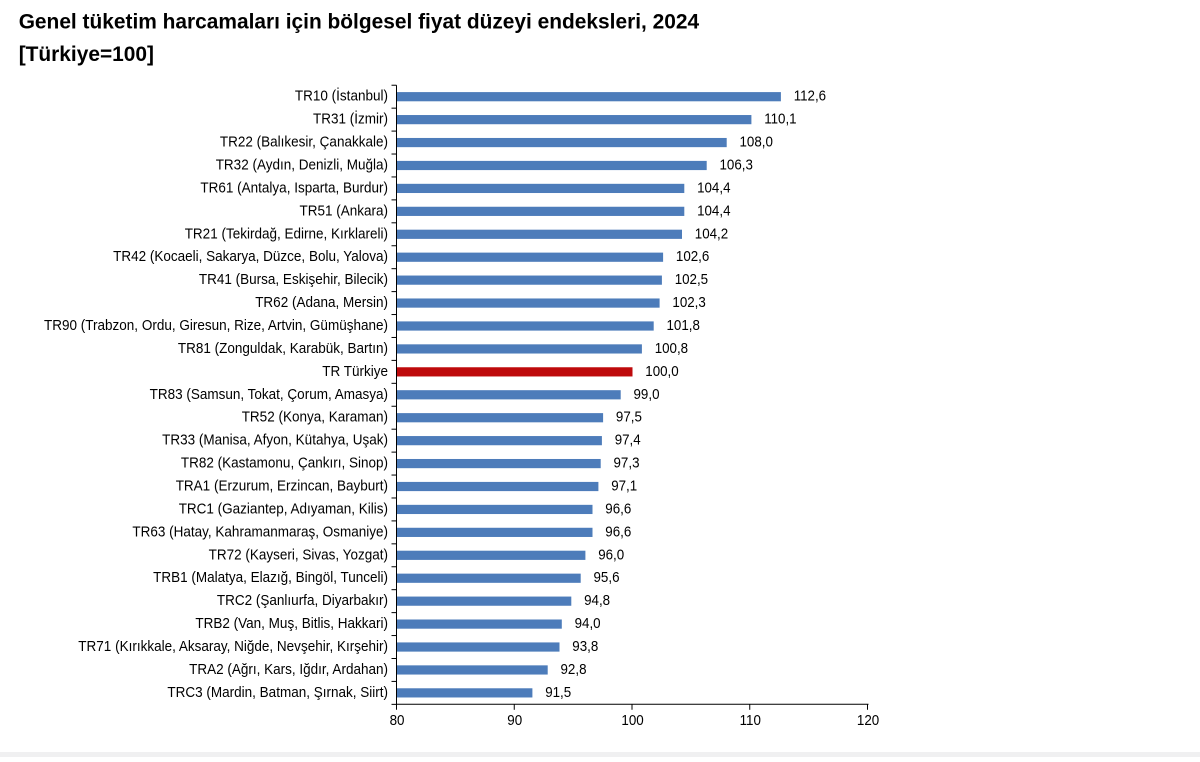 The width and height of the screenshot is (1200, 762). What do you see at coordinates (298, 554) in the screenshot?
I see `svg-text: TR72 (Kayseri, Sivas, Yozgat)` at bounding box center [298, 554].